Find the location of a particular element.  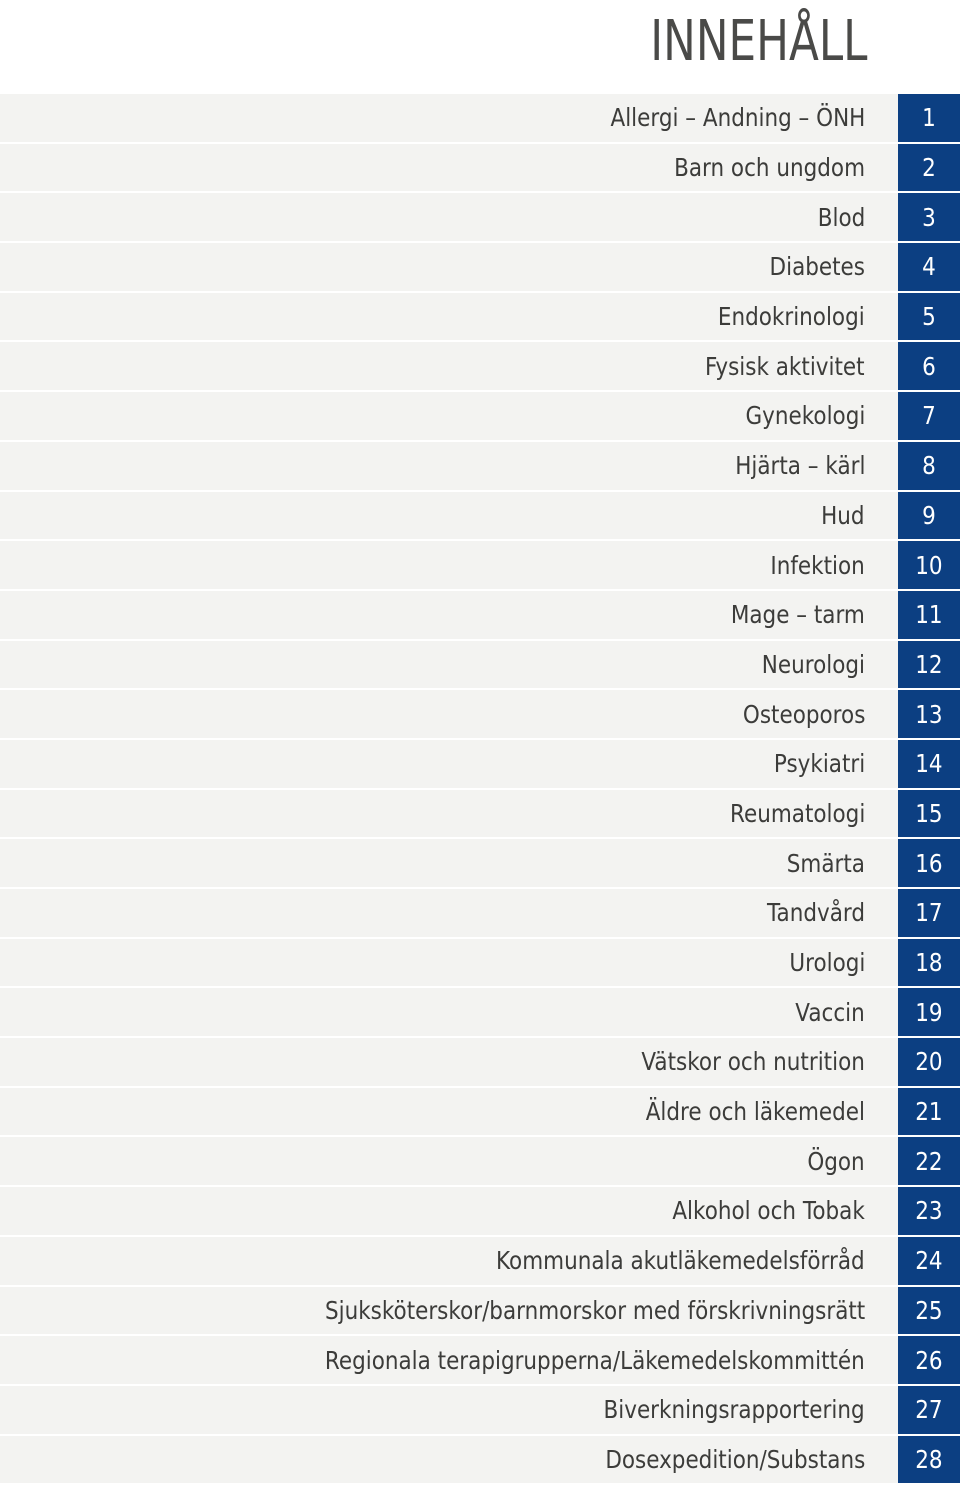

toc-row: Neurologi 12 is located at coordinates (480, 664).